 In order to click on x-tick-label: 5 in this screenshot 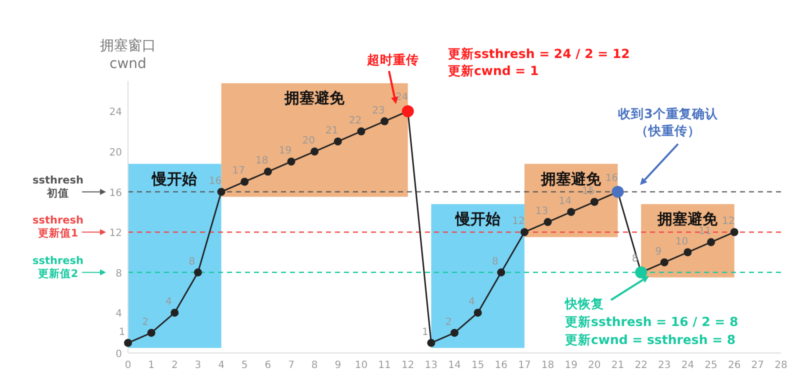, I will do `click(244, 365)`.